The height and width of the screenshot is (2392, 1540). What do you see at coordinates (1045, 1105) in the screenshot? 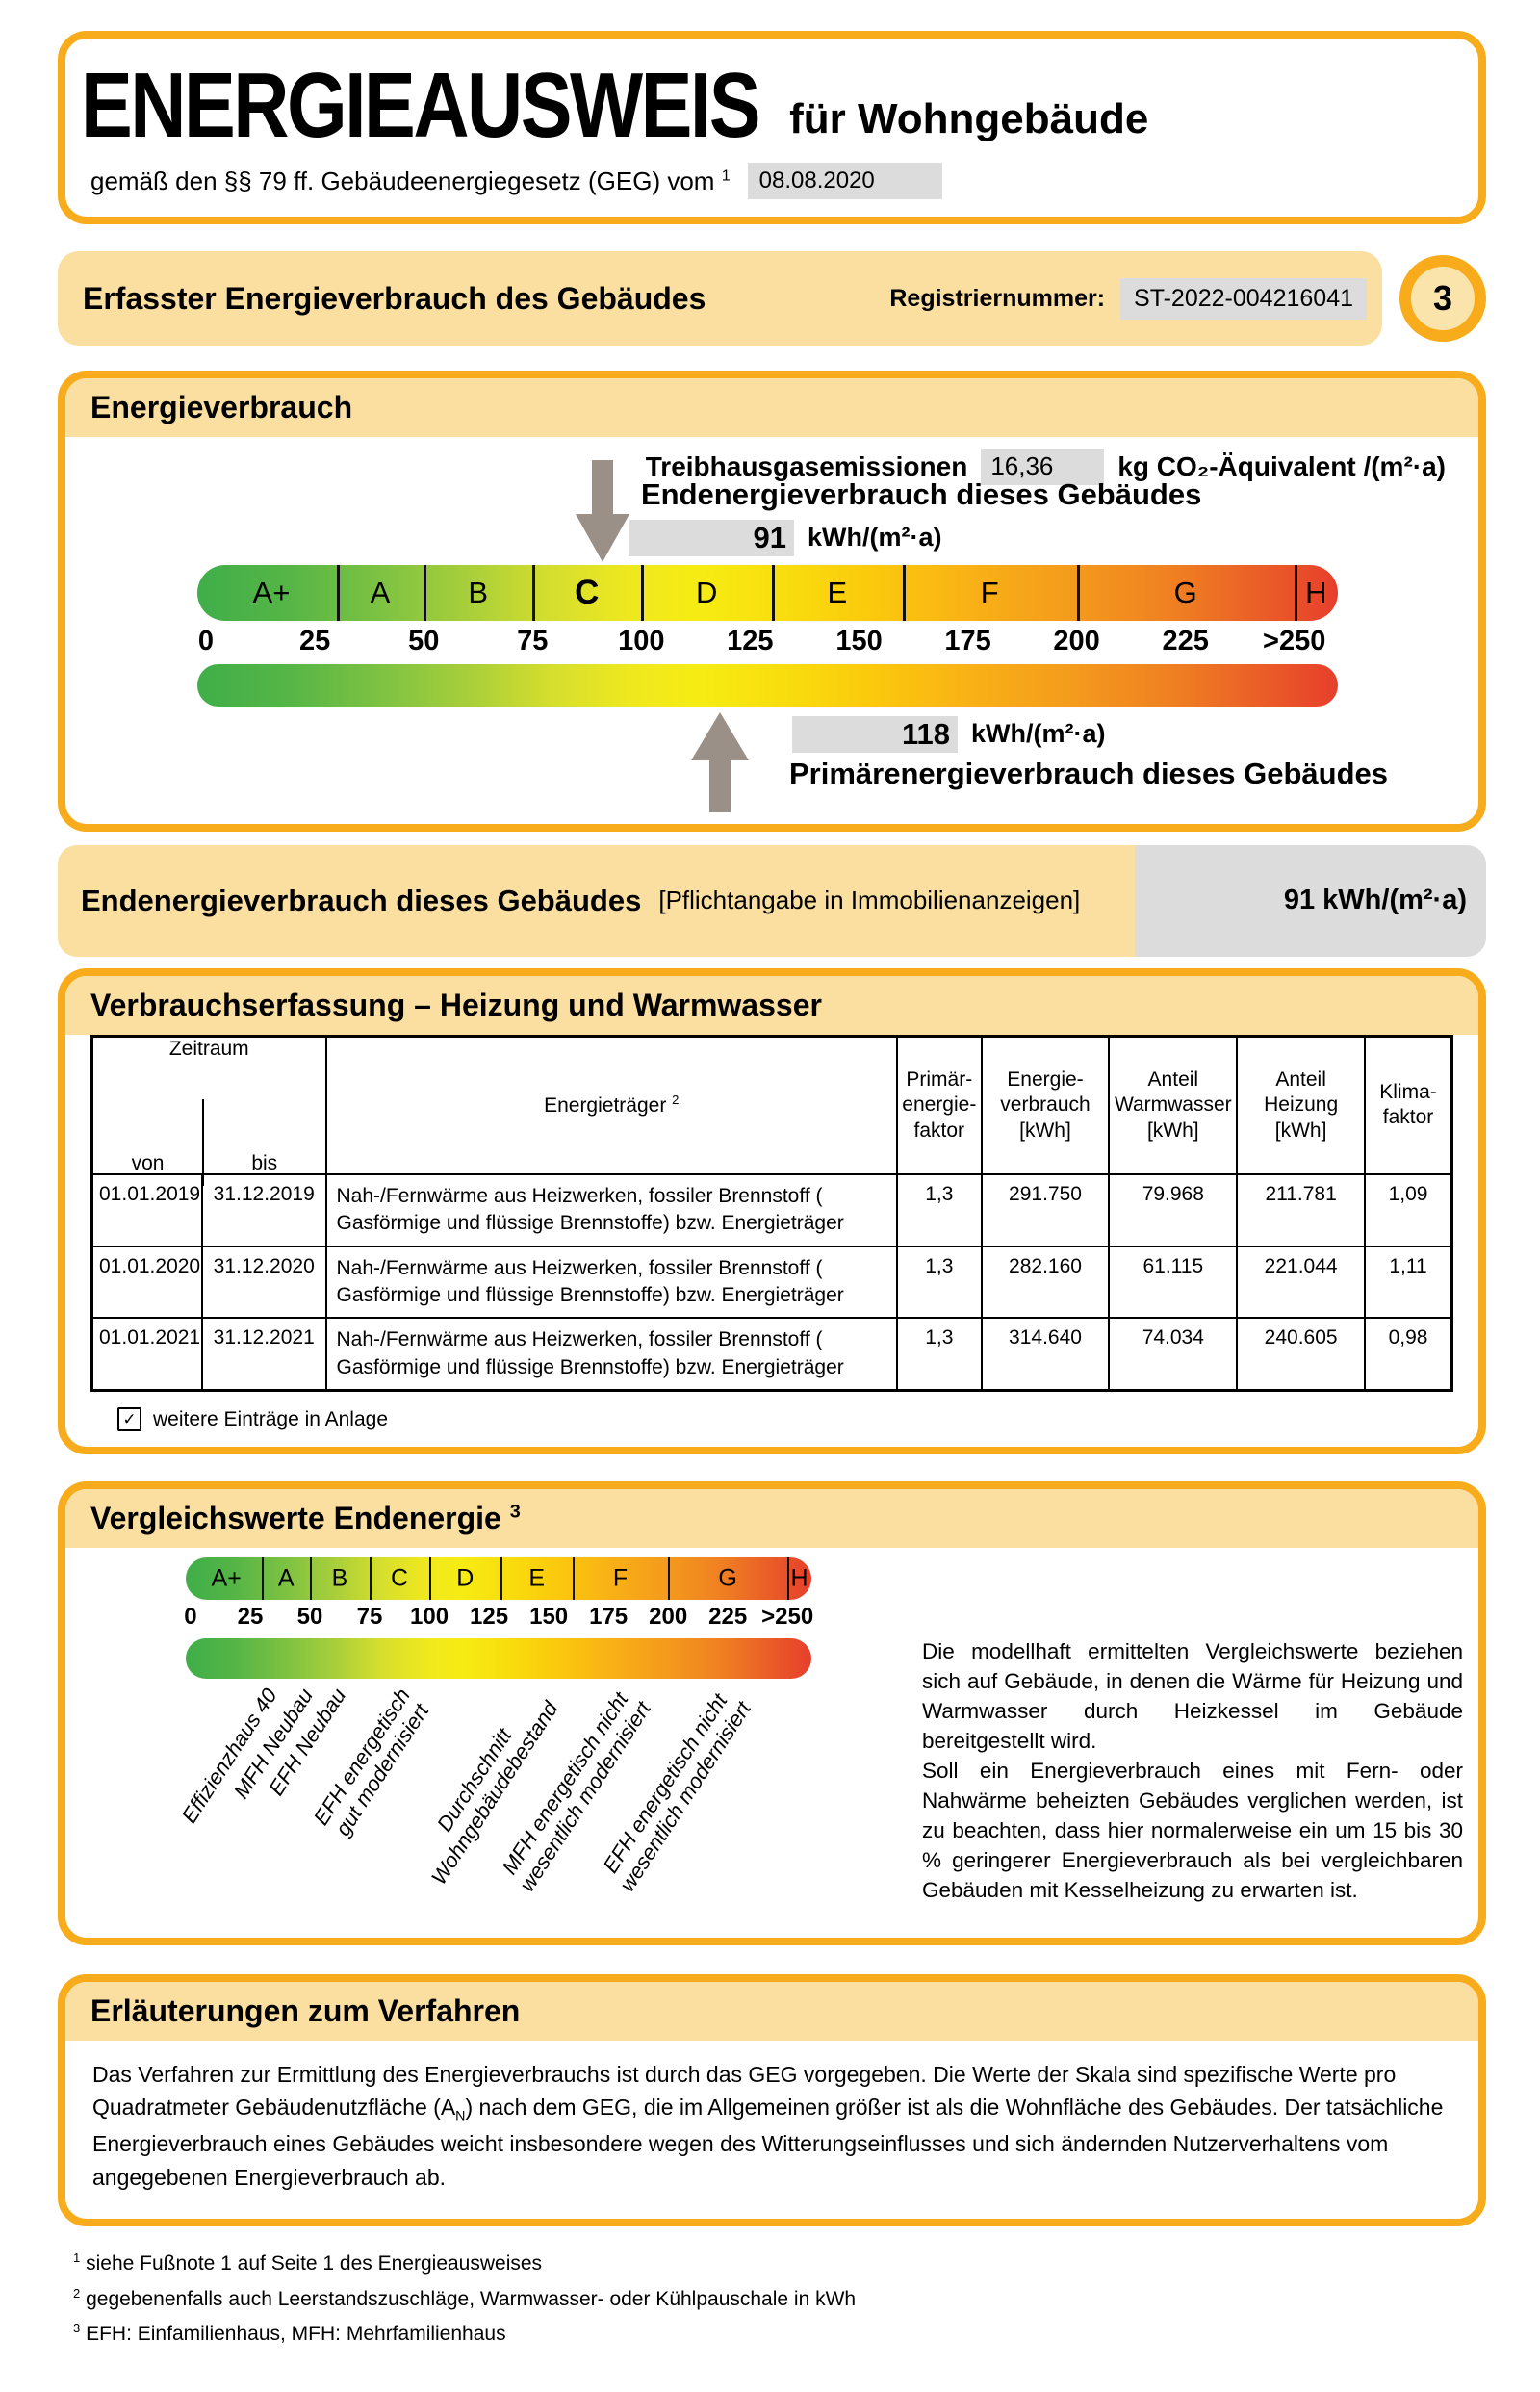
I see `header-energieverbrauch: Energie- verbrauch [kWh]` at bounding box center [1045, 1105].